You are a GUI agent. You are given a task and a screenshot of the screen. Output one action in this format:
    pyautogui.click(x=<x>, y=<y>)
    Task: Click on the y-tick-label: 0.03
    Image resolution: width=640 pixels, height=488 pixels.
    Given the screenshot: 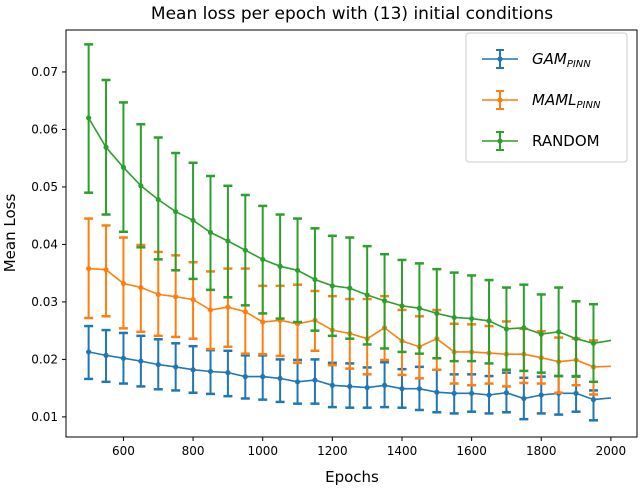 What is the action you would take?
    pyautogui.click(x=44, y=302)
    